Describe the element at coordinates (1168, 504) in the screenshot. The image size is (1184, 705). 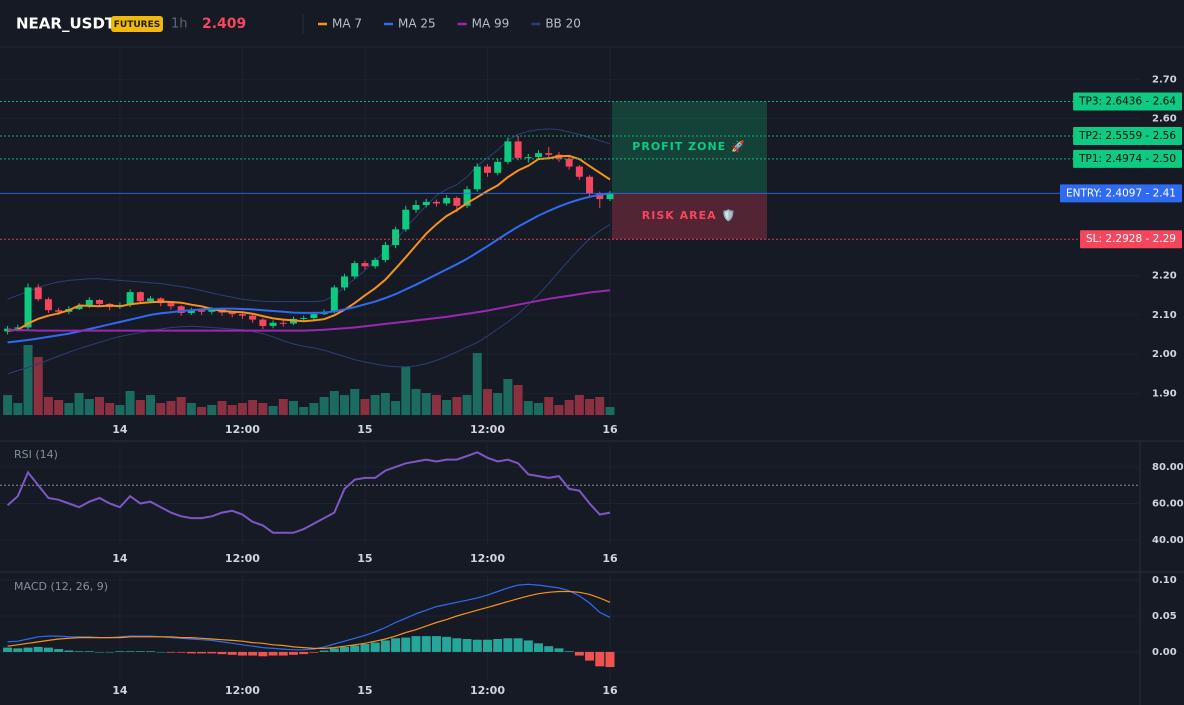
I see `y-tick-label: 60.00` at that location.